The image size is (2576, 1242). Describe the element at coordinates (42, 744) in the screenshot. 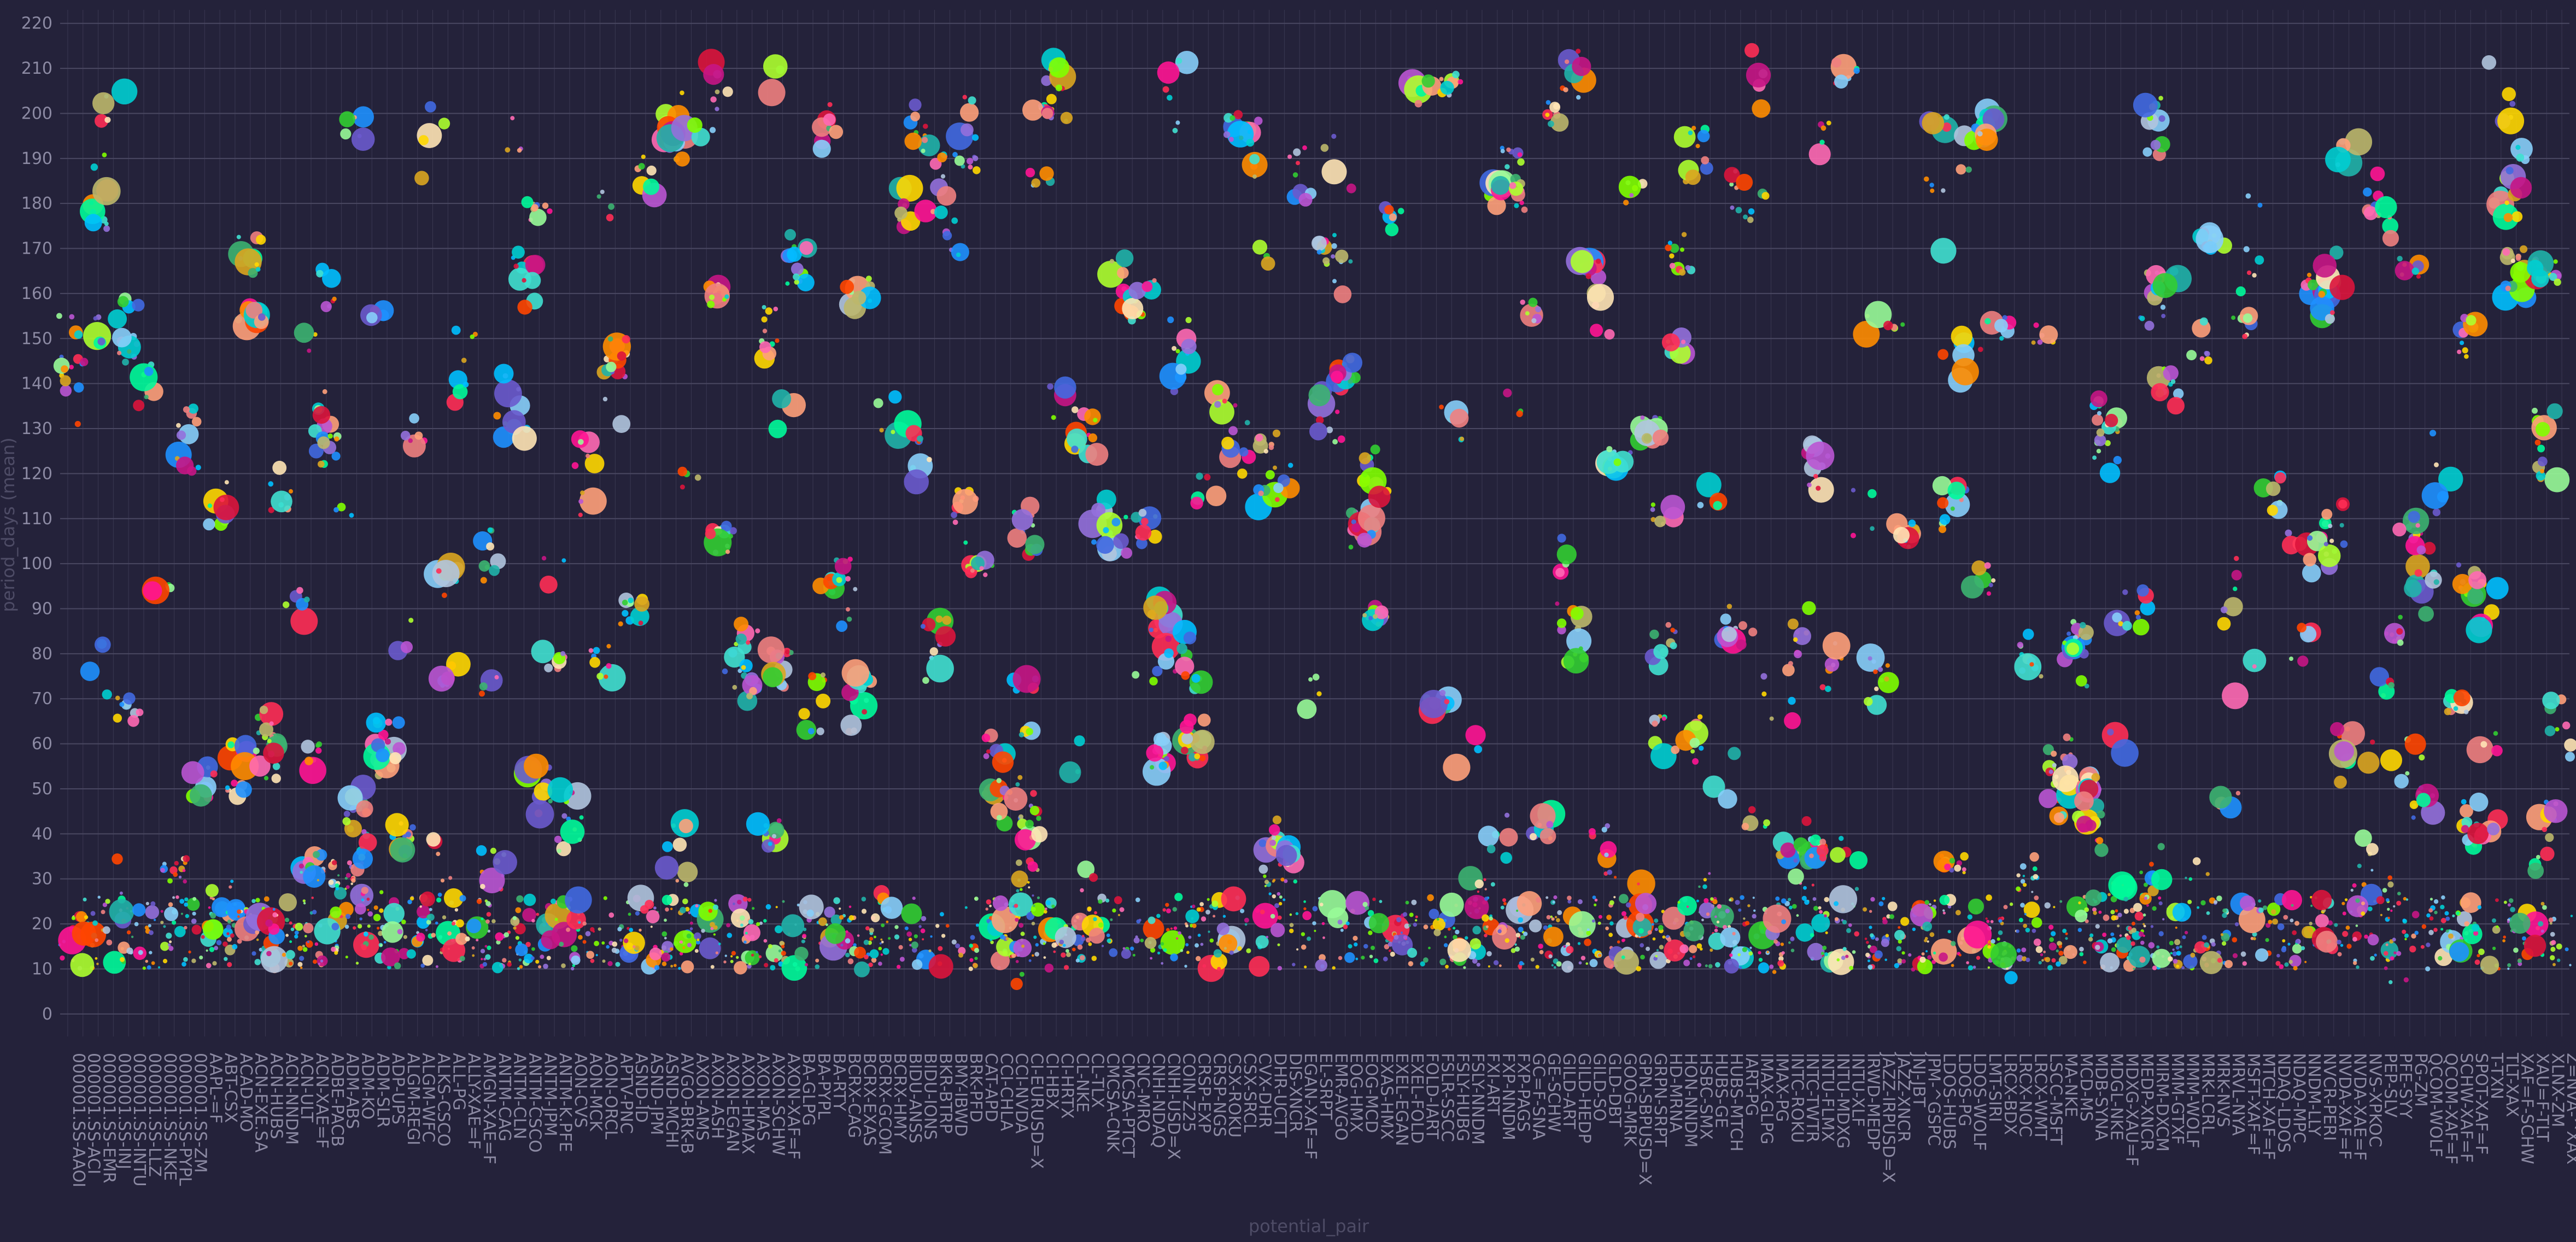

I see `y-tick-label: 60` at that location.